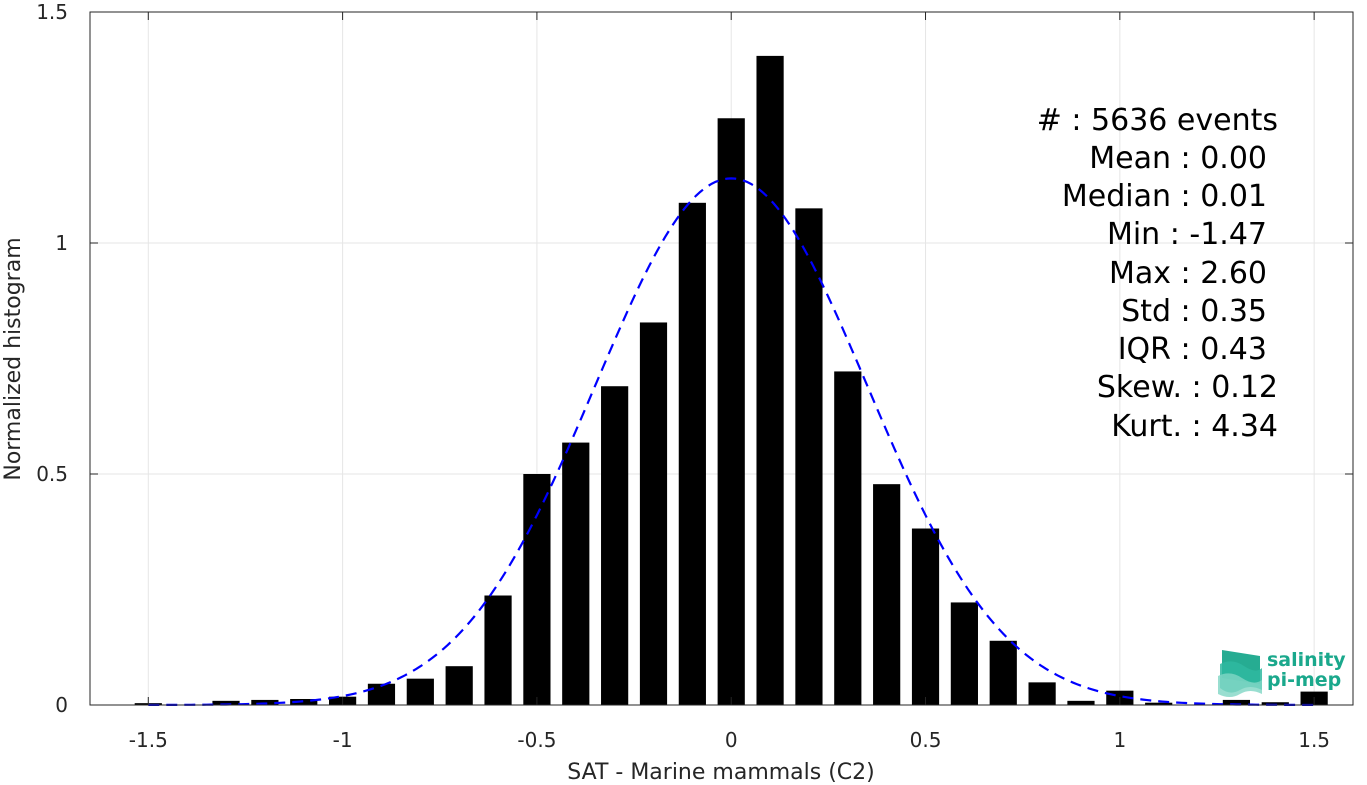  Describe the element at coordinates (1188, 273) in the screenshot. I see `stats-max: Max : 2.60` at that location.